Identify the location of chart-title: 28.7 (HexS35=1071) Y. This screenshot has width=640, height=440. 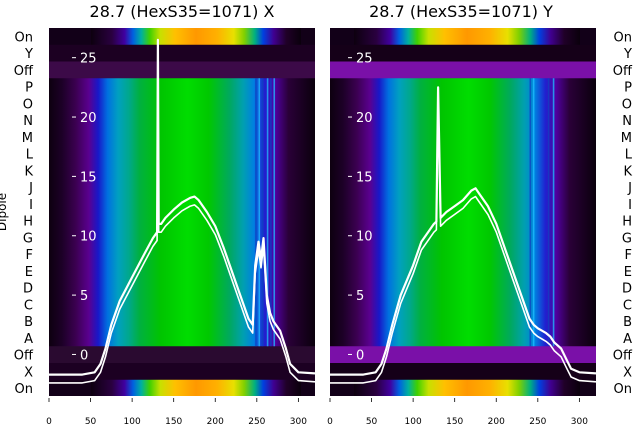
(461, 11).